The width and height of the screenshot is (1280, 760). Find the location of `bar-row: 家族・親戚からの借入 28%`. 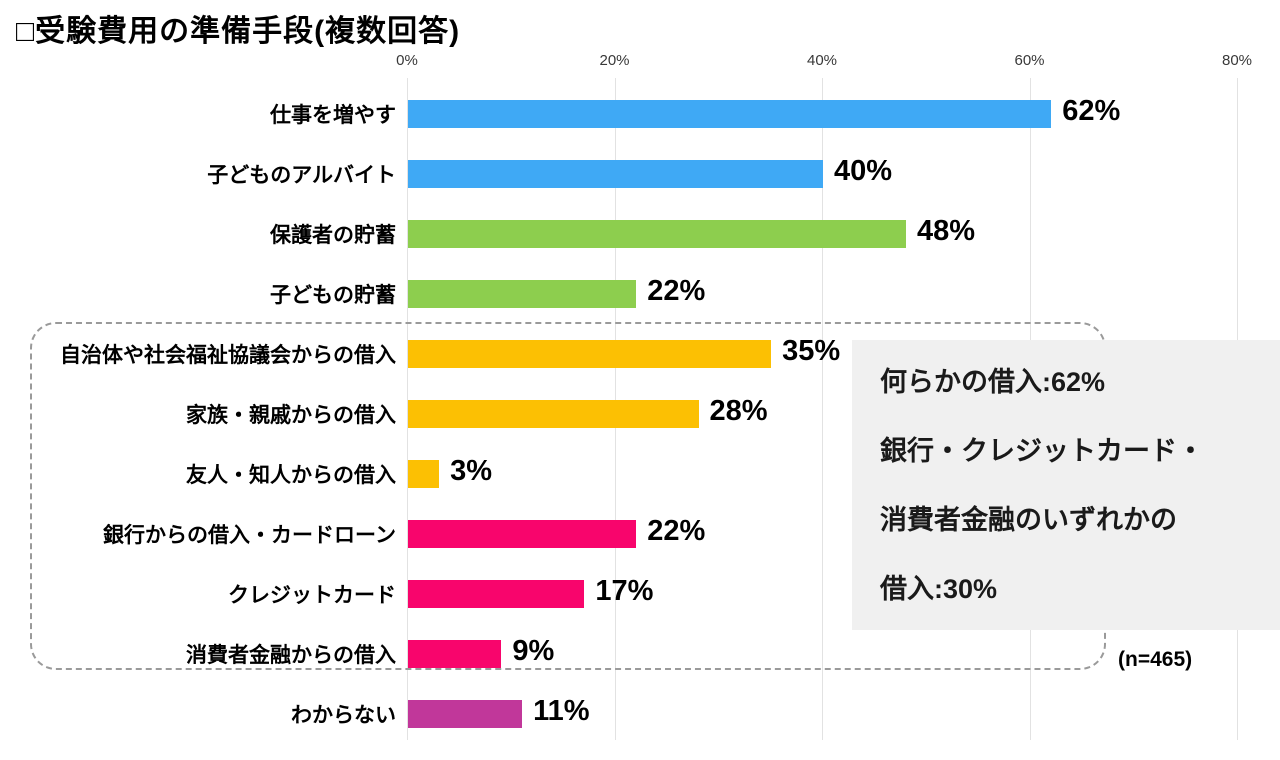

bar-row: 家族・親戚からの借入 28% is located at coordinates (640, 414).